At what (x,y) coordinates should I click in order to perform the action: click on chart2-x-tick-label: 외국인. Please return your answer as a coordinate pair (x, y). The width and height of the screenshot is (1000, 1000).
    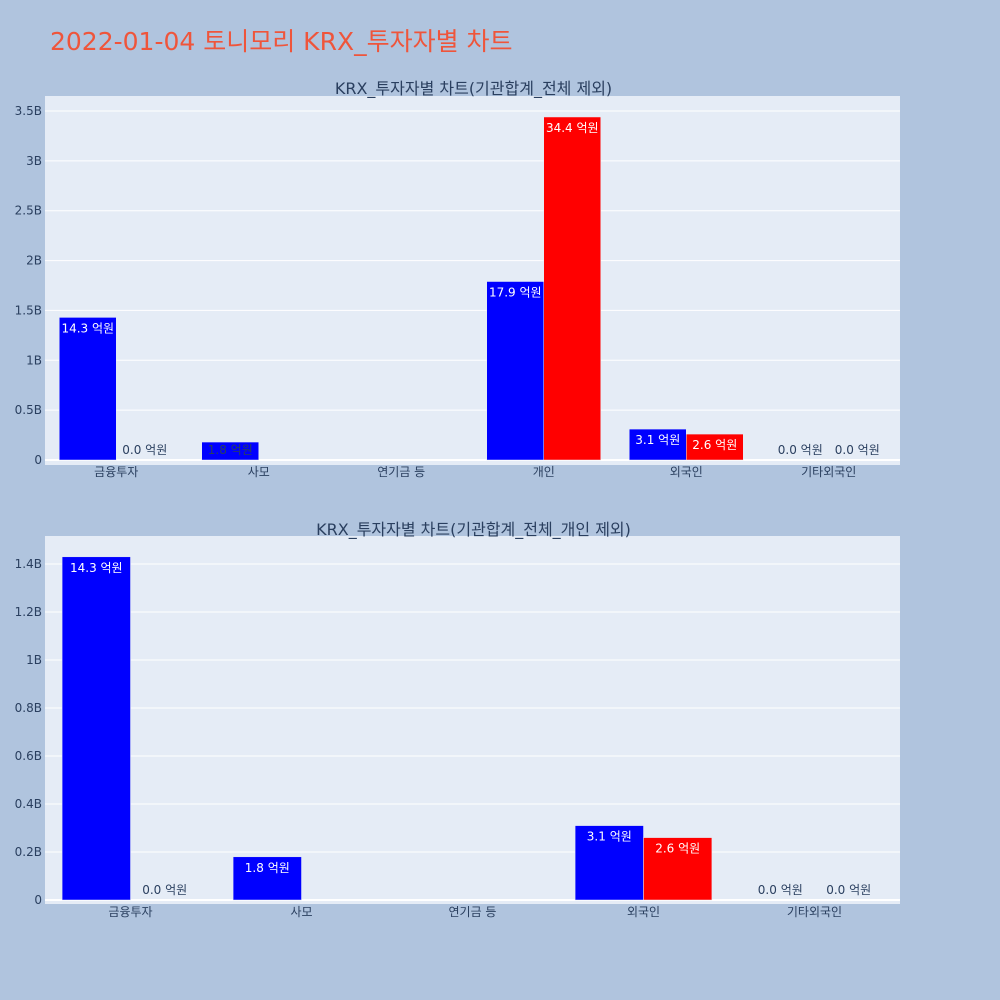
    Looking at the image, I should click on (643, 912).